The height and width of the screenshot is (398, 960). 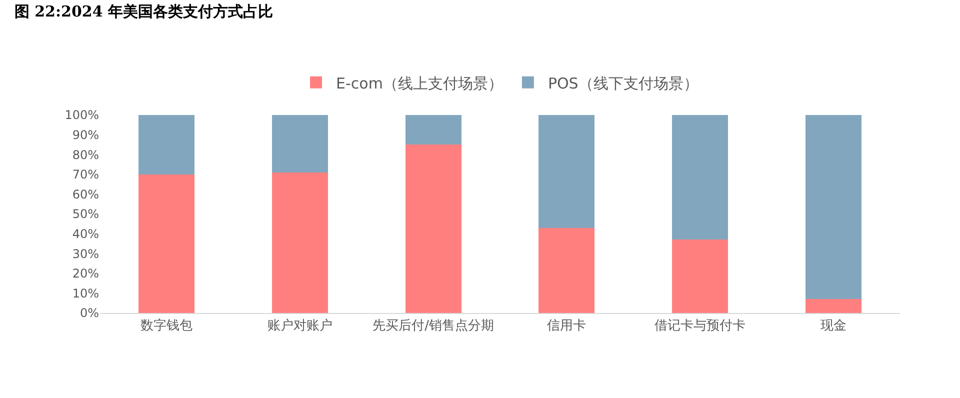 What do you see at coordinates (85, 135) in the screenshot?
I see `y-tick-label: 90%` at bounding box center [85, 135].